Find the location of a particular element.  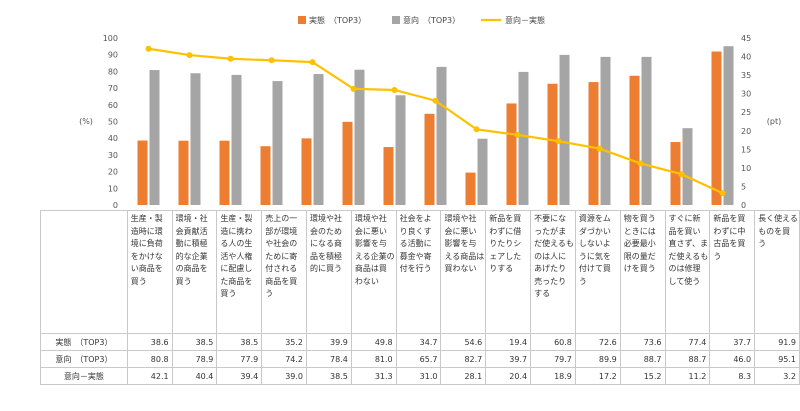

table-cell: 37.7 is located at coordinates (732, 342).